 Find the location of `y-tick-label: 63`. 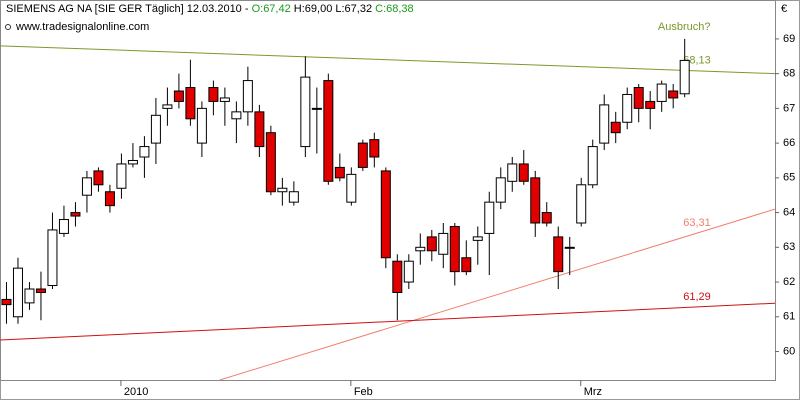

y-tick-label: 63 is located at coordinates (789, 247).